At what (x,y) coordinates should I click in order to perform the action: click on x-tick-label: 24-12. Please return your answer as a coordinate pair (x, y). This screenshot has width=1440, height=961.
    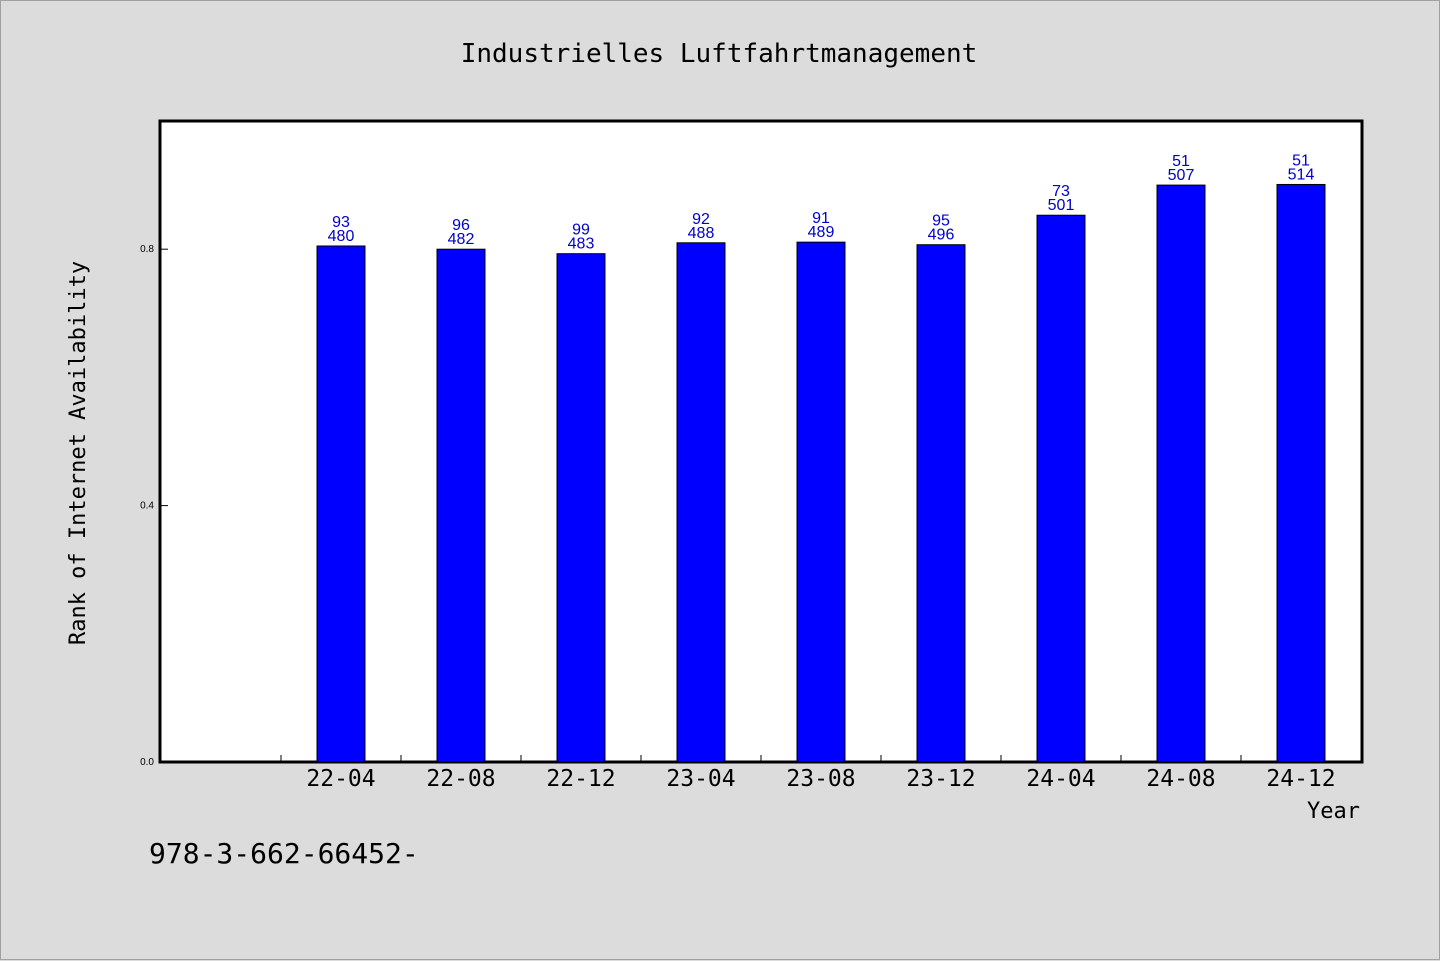
    Looking at the image, I should click on (1300, 779).